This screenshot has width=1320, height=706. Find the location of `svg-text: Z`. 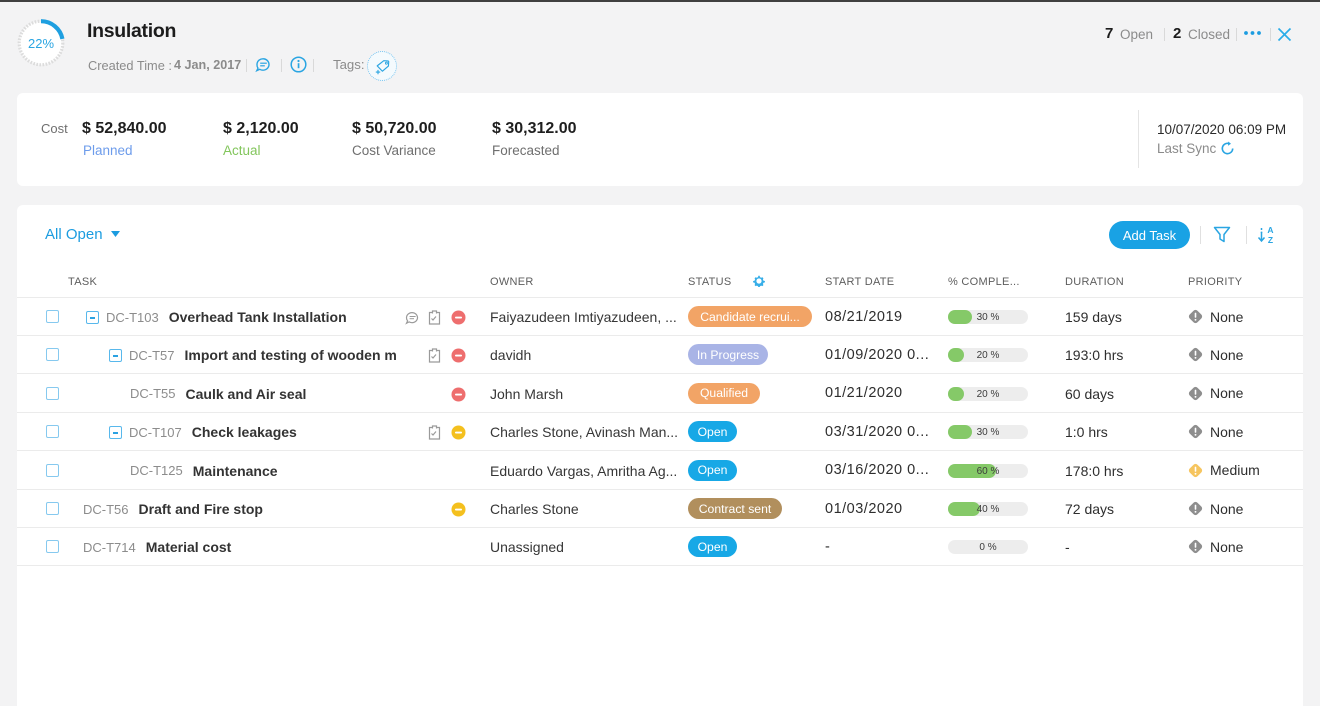

svg-text: Z is located at coordinates (1270, 240).